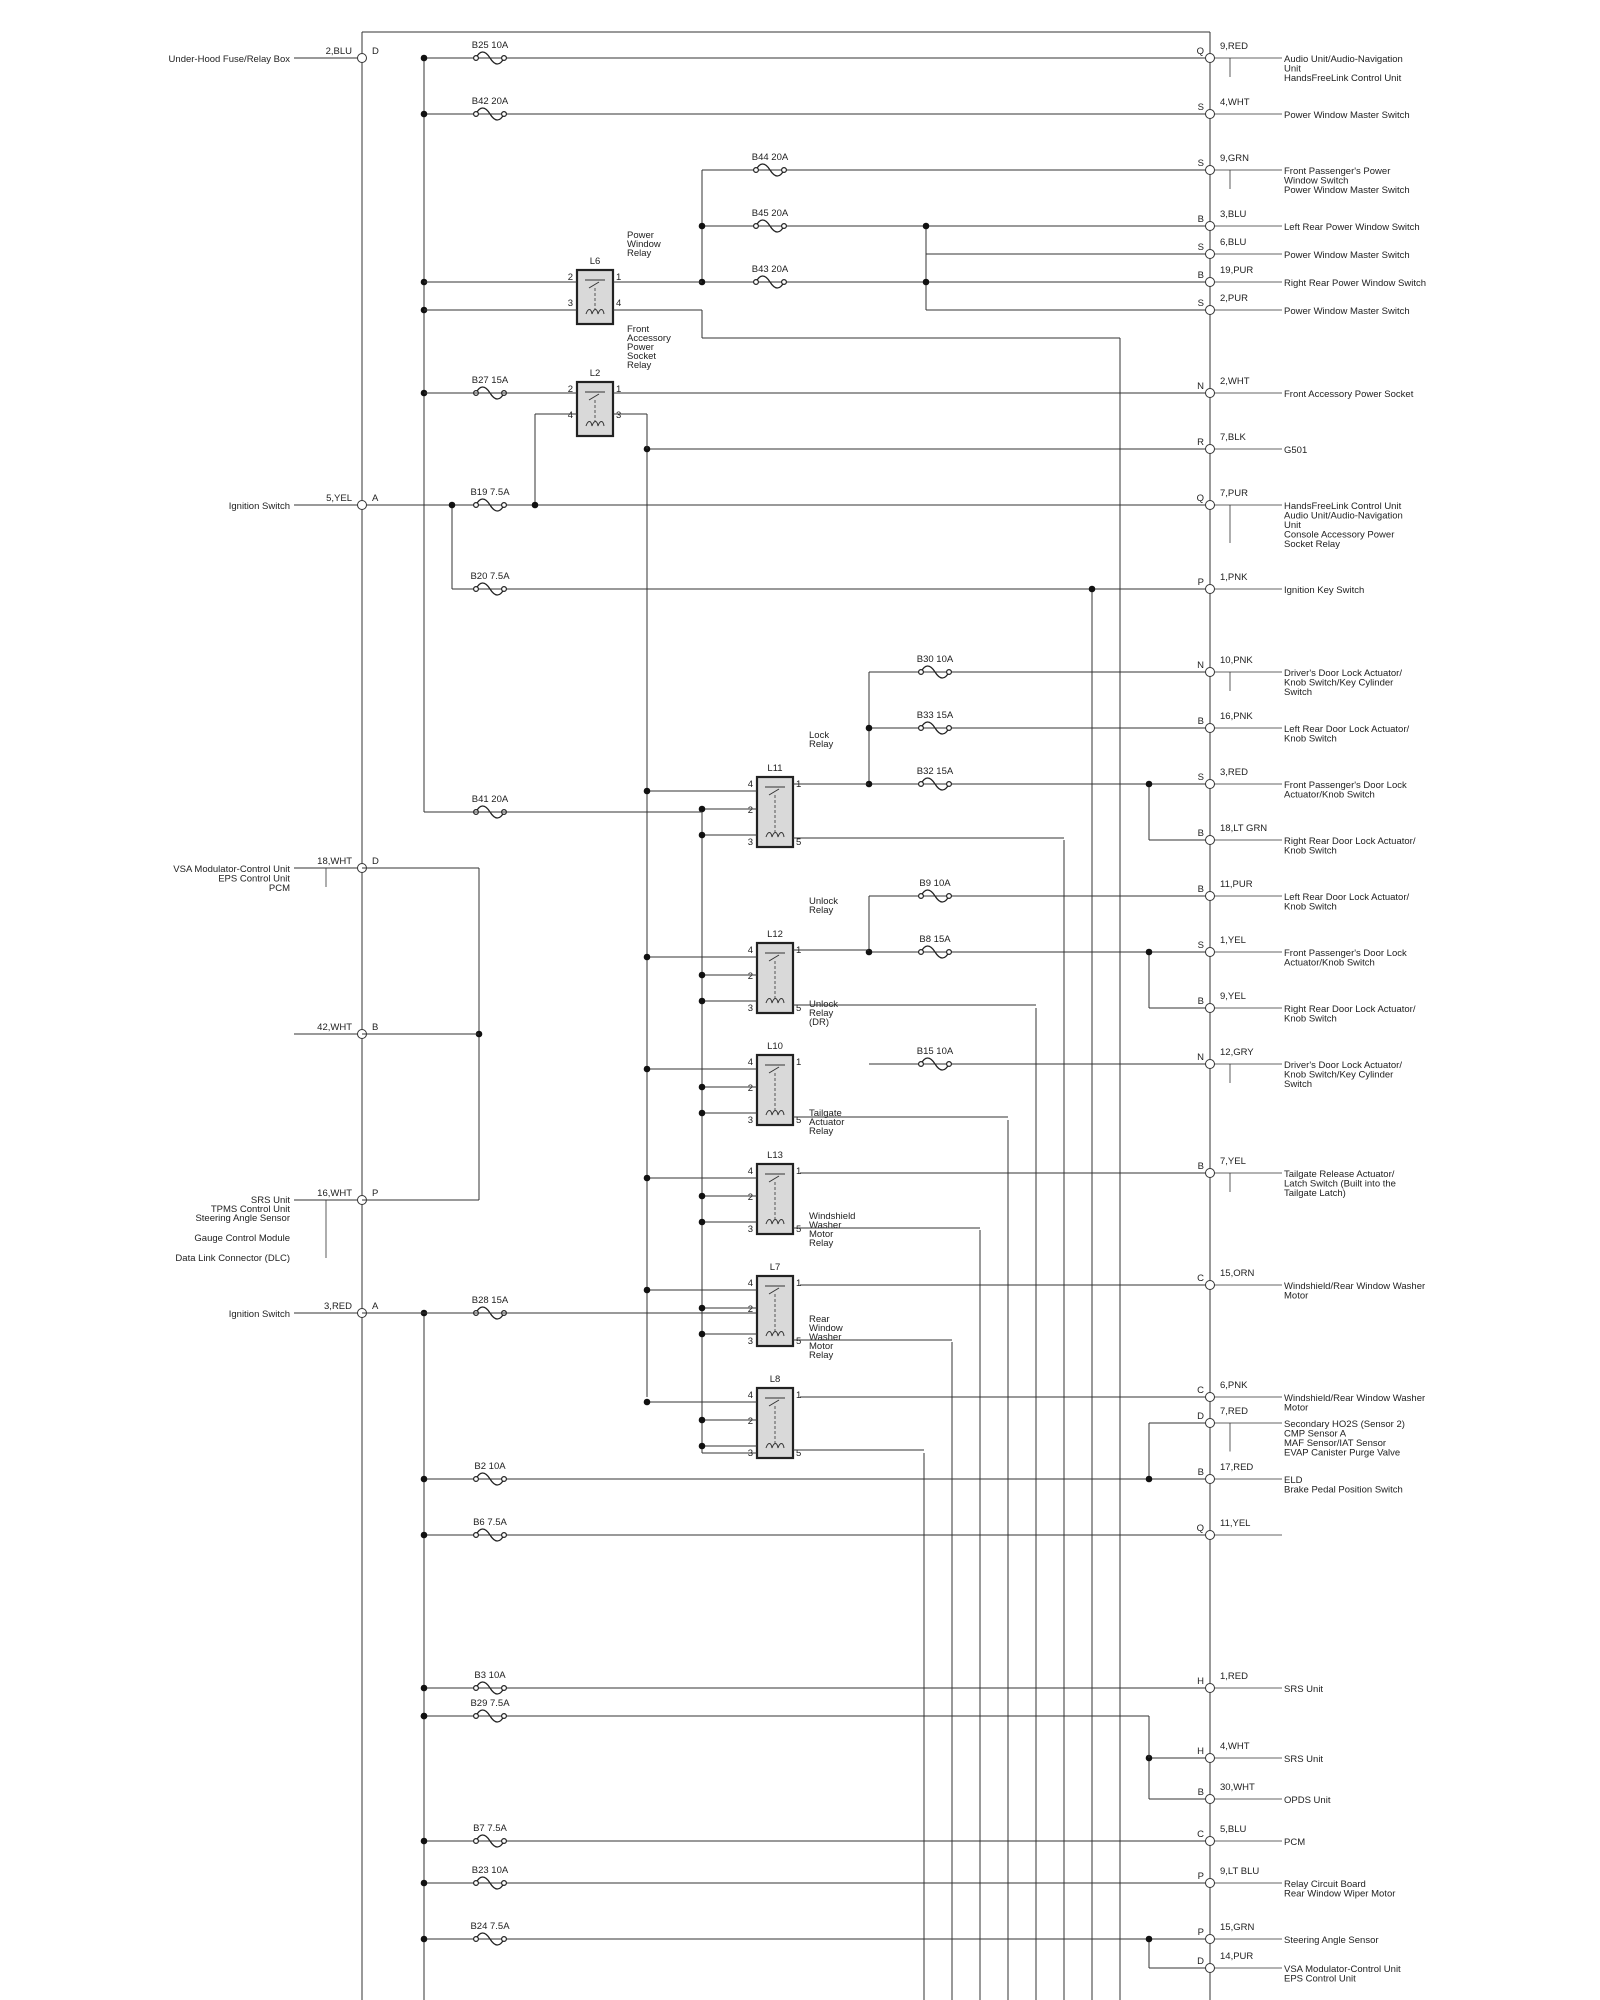 The height and width of the screenshot is (2000, 1600). What do you see at coordinates (1338, 683) in the screenshot?
I see `destination-text: Knob Switch/Key Cylinder` at bounding box center [1338, 683].